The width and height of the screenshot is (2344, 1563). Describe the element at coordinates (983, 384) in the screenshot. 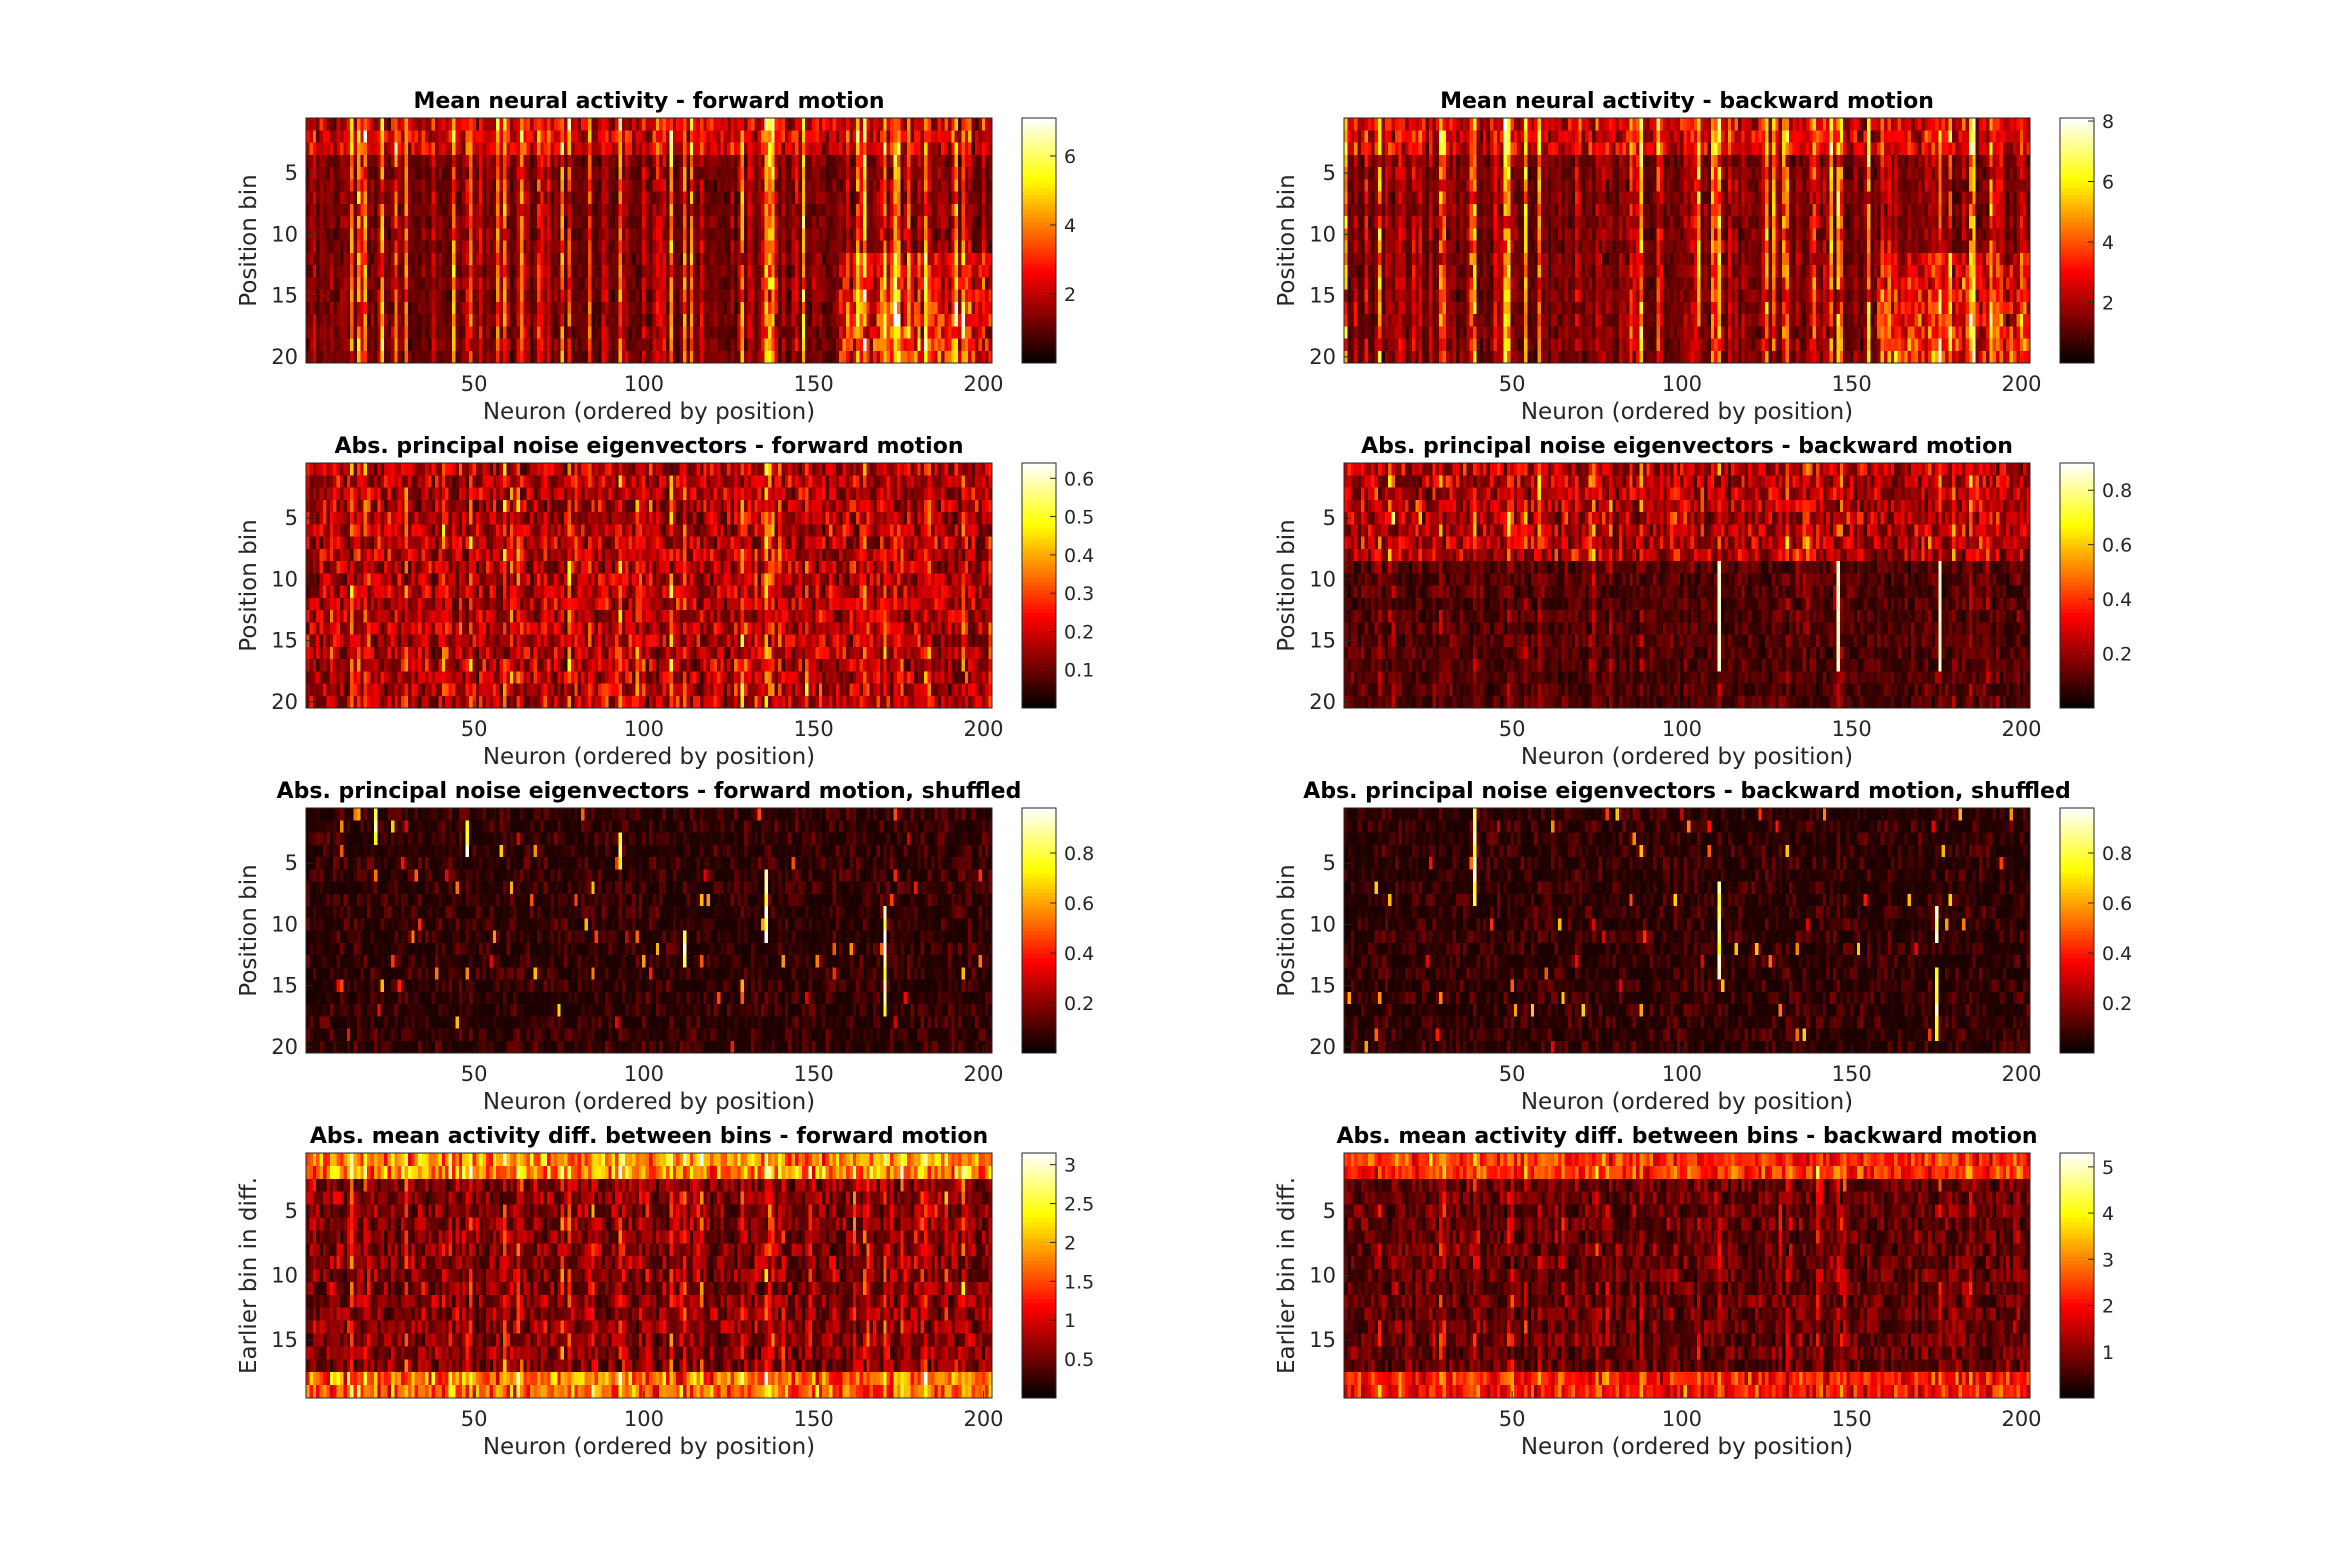

I see `x-tick-label: 200` at that location.